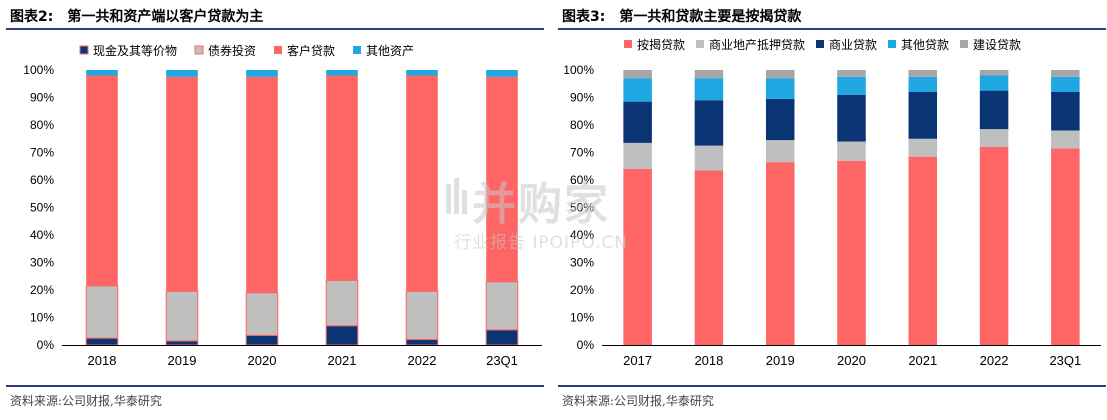  What do you see at coordinates (710, 17) in the screenshot?
I see `figure-title-text: 第一共和贷款主要是按揭贷款` at bounding box center [710, 17].